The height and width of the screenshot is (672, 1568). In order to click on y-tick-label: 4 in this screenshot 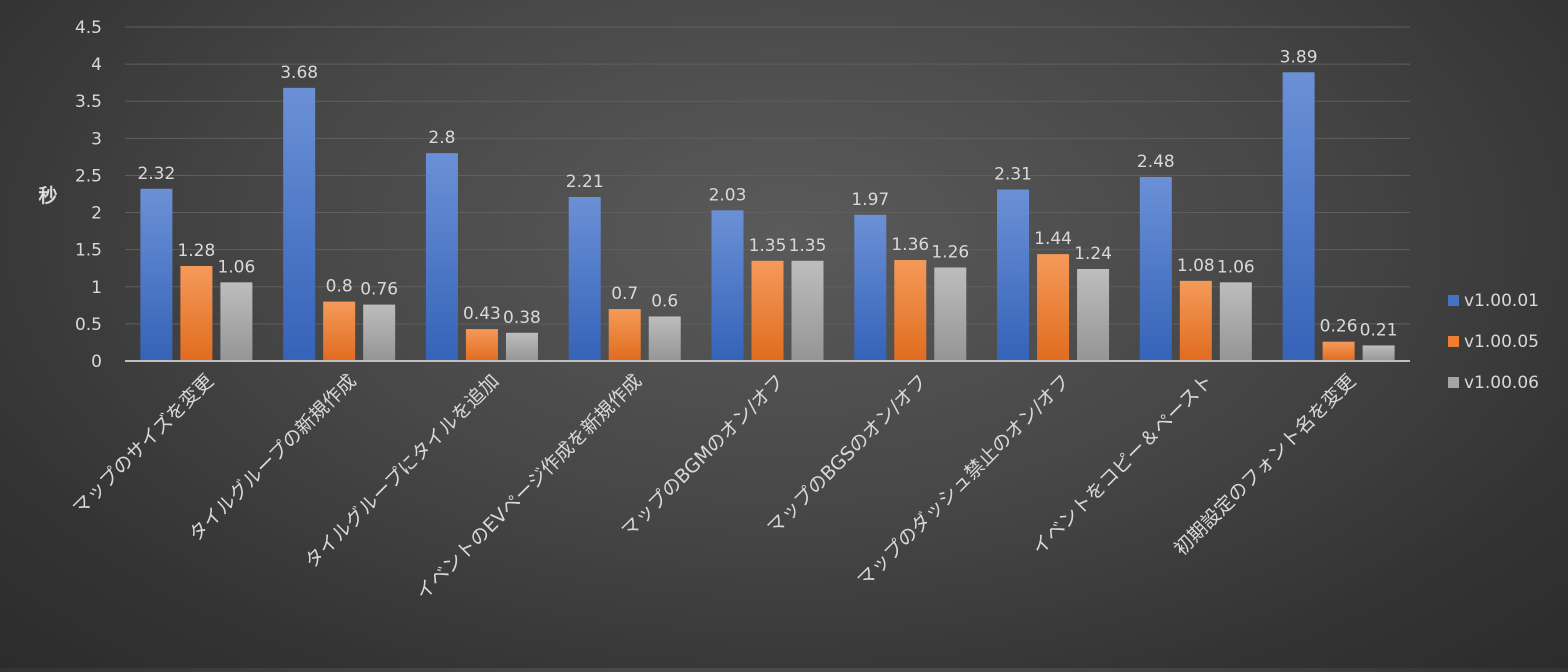, I will do `click(96, 65)`.